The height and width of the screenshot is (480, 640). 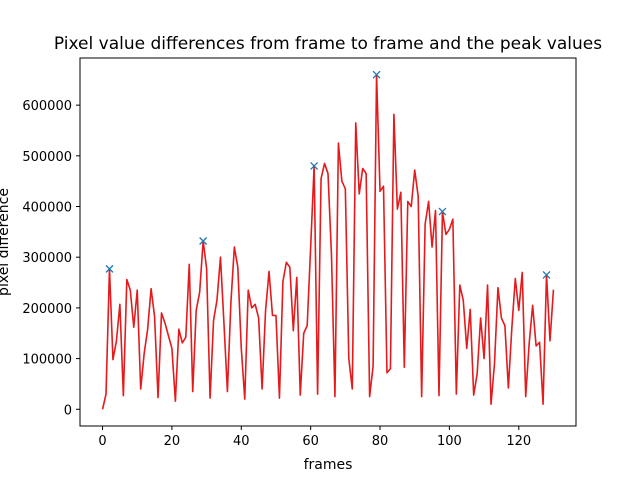 I want to click on y-tick-label: 300000, so click(x=47, y=258).